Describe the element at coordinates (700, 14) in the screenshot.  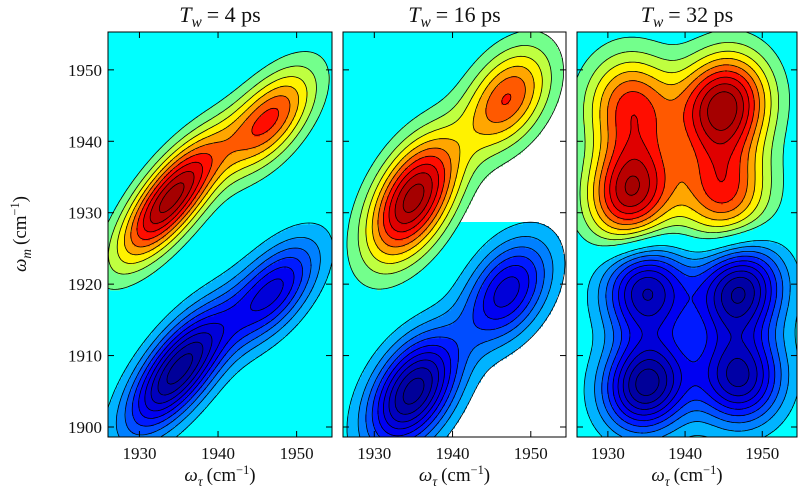
I see `title-text: = 32 ps` at that location.